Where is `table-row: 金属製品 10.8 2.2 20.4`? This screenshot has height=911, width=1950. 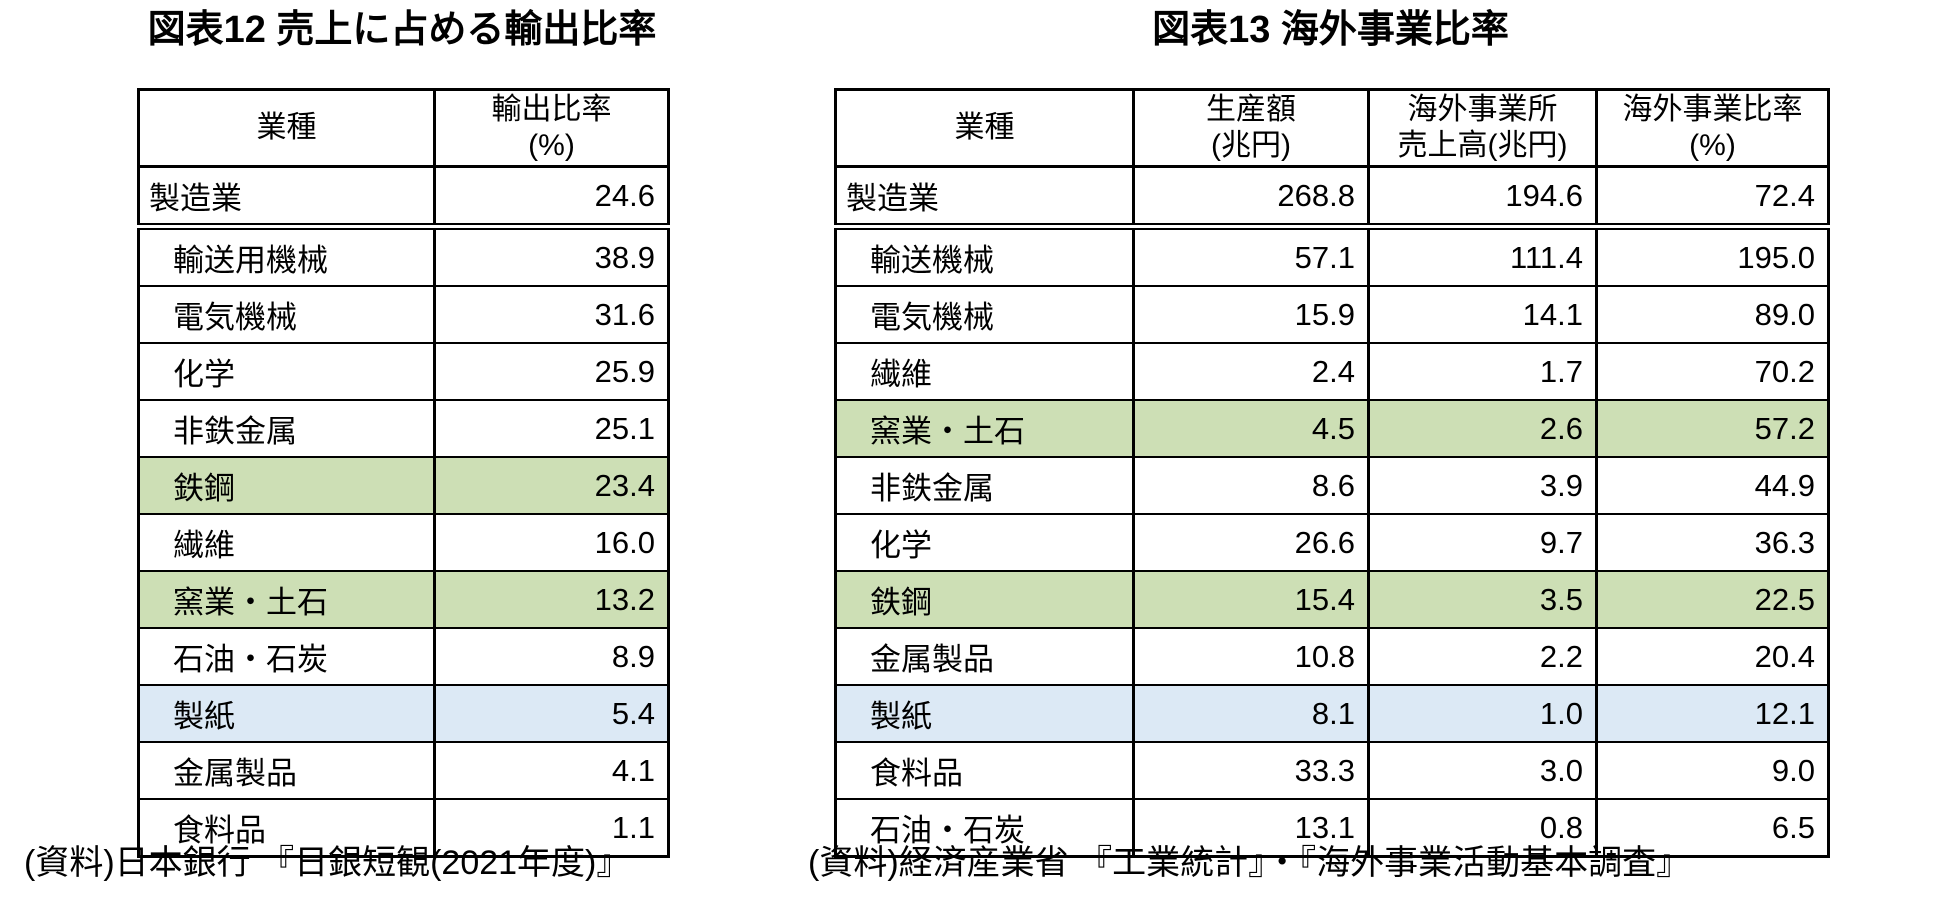
table-row: 金属製品 10.8 2.2 20.4 is located at coordinates (1332, 656).